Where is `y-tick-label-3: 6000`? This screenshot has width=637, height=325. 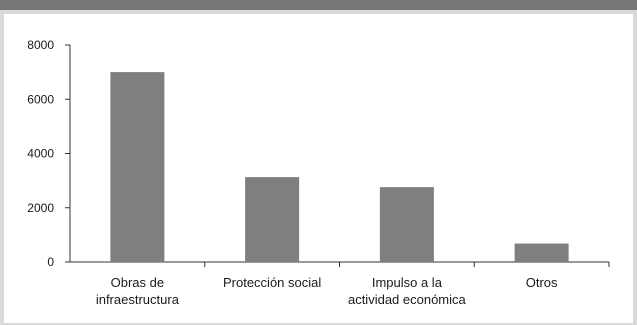 y-tick-label-3: 6000 is located at coordinates (40, 99).